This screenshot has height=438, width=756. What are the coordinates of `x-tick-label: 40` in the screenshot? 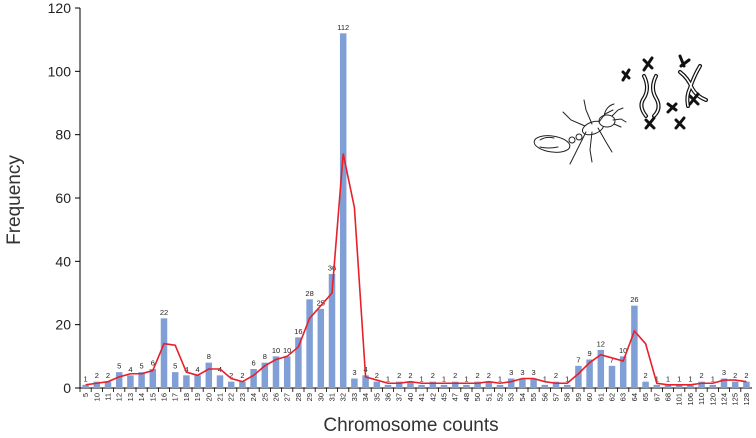 It's located at (410, 397).